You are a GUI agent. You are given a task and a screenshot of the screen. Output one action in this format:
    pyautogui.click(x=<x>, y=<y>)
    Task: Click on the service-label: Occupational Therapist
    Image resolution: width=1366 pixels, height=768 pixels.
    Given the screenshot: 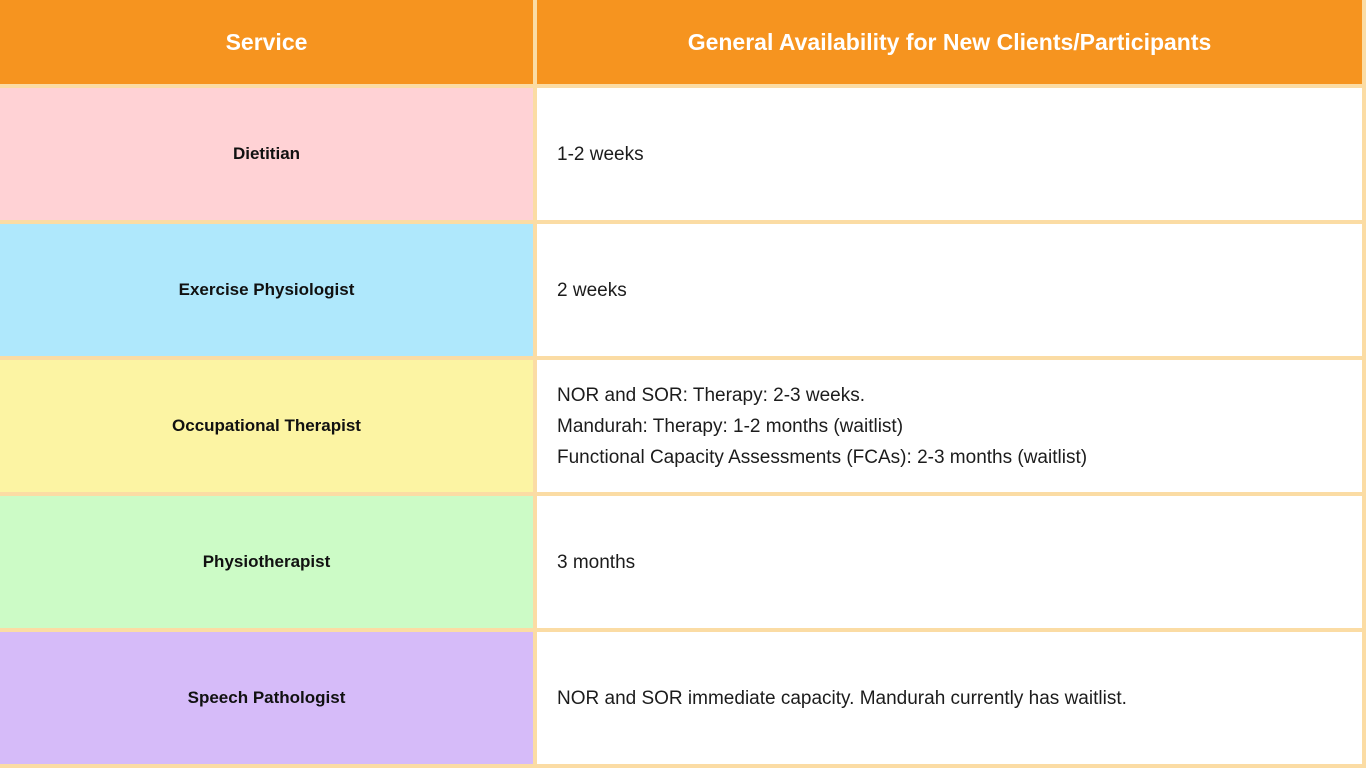 What is the action you would take?
    pyautogui.click(x=266, y=425)
    